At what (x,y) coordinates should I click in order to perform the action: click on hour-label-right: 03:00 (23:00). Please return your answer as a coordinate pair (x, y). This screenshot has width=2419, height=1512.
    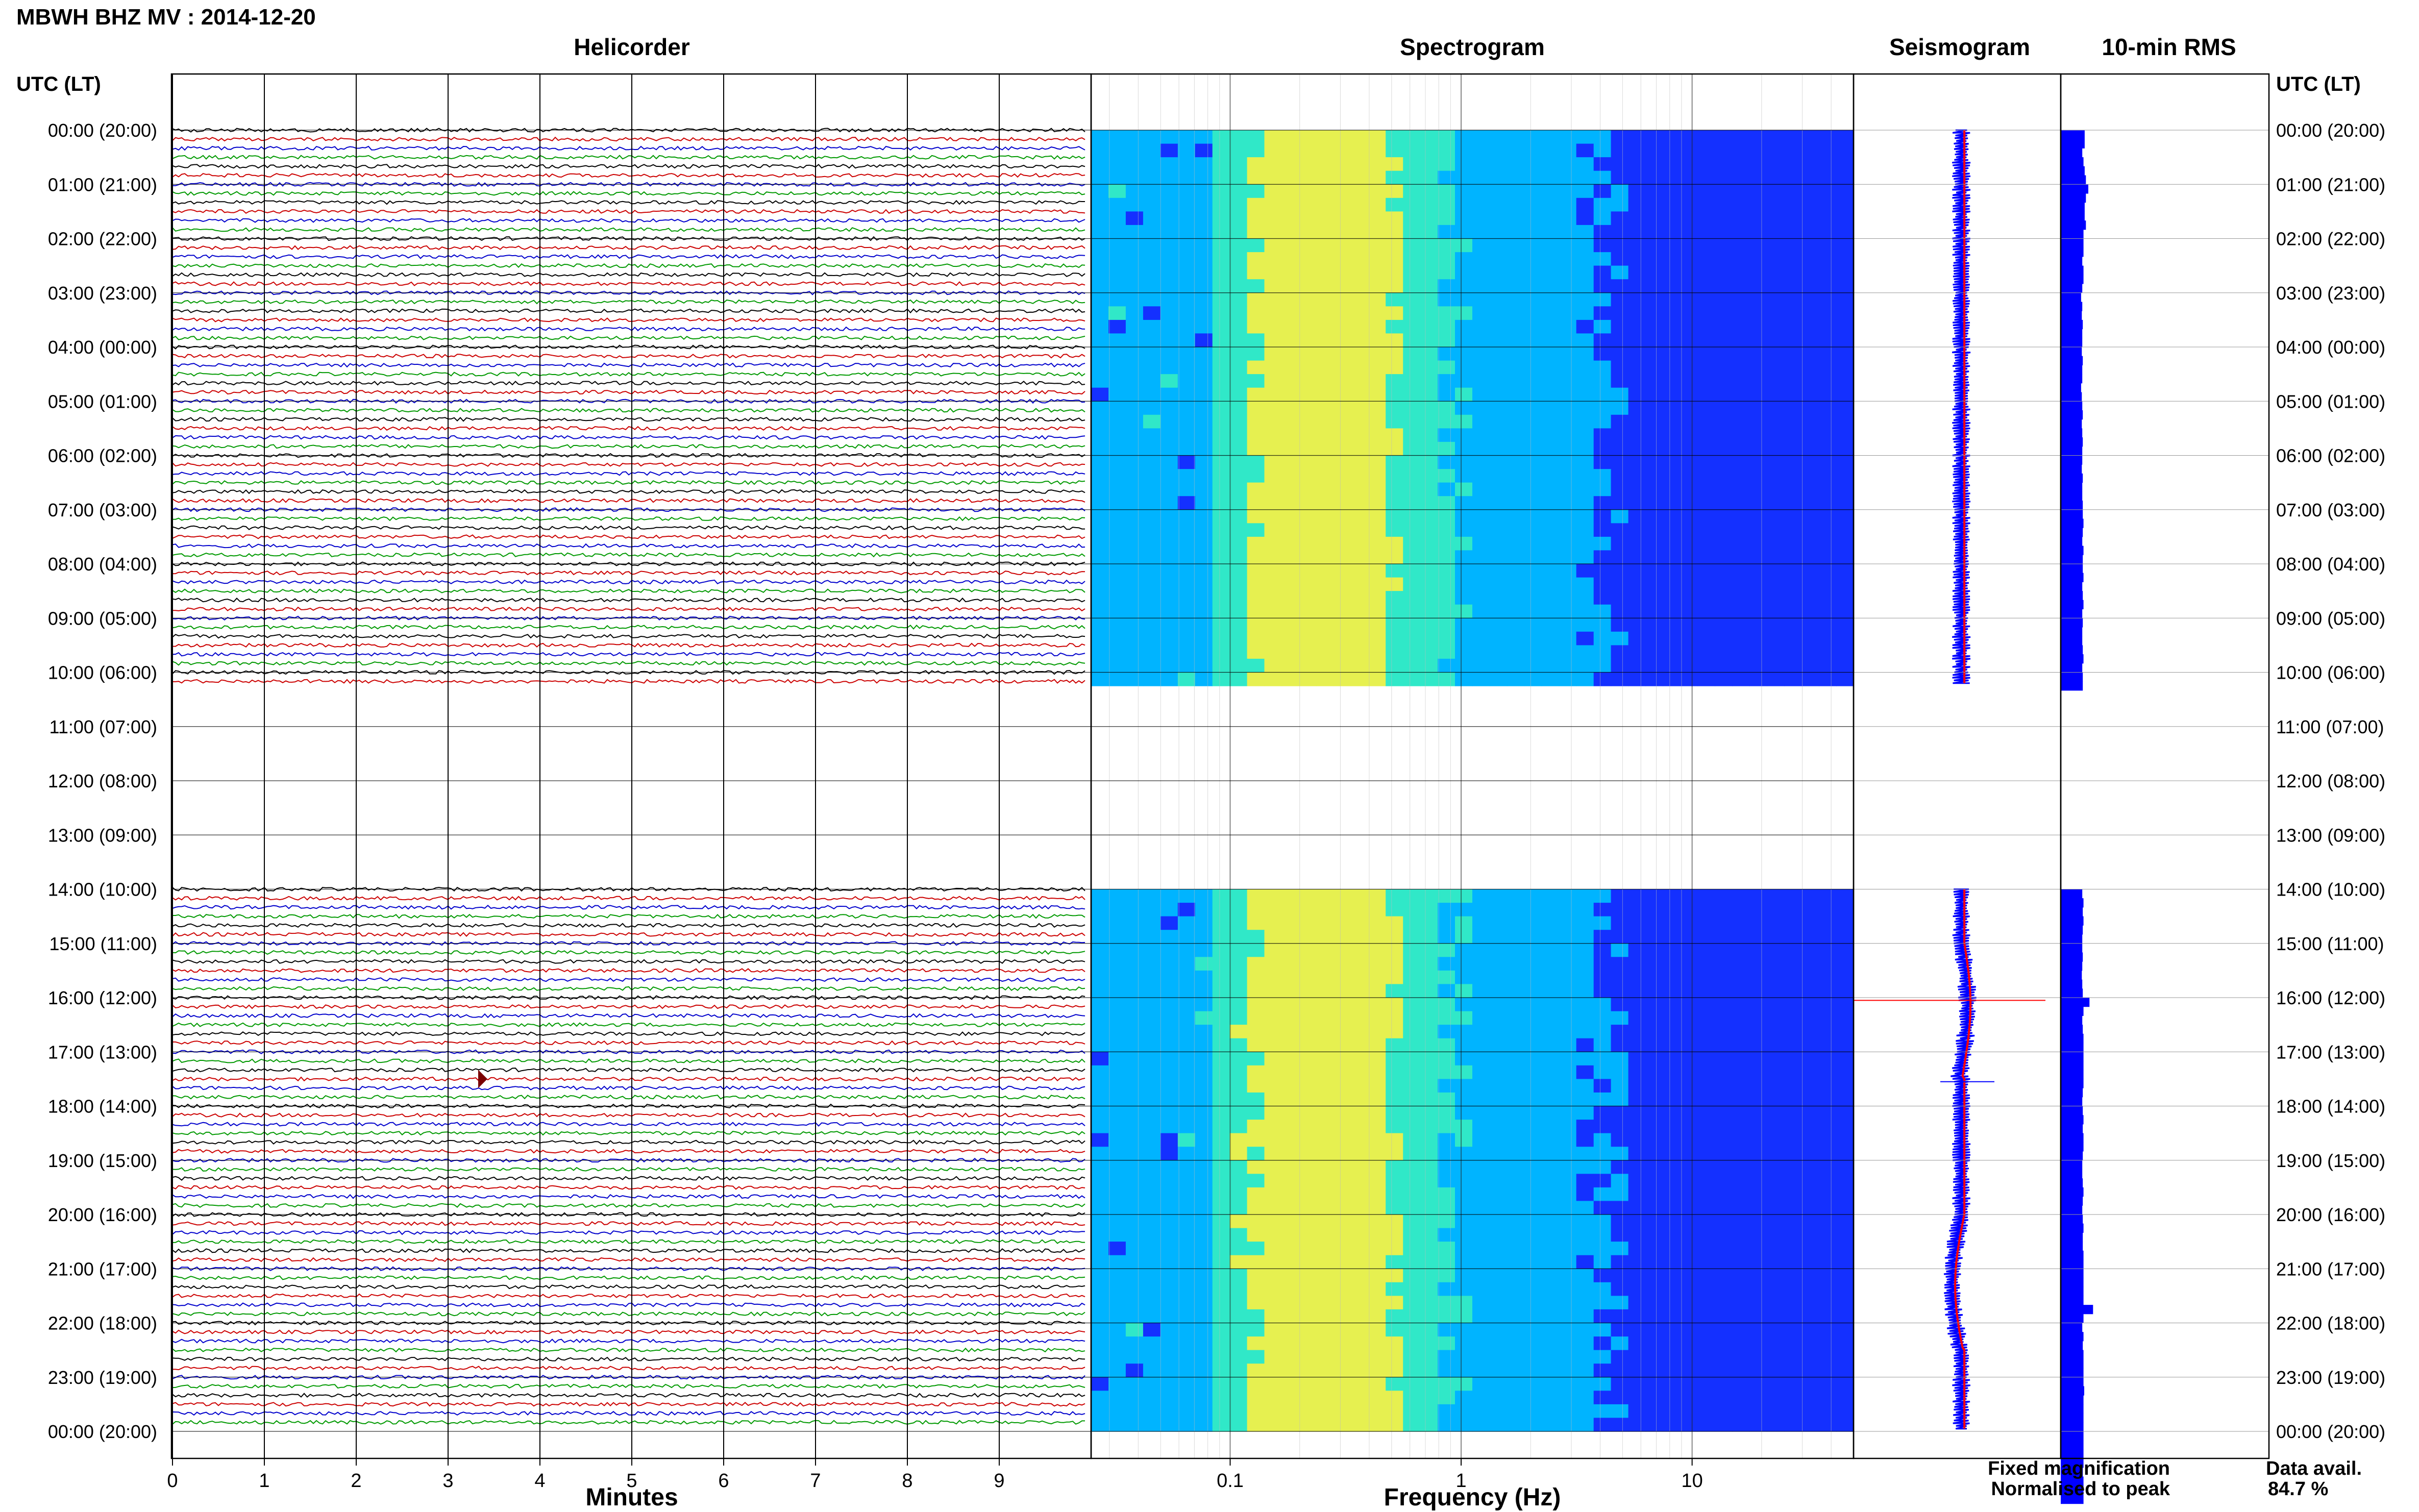
    Looking at the image, I should click on (2330, 293).